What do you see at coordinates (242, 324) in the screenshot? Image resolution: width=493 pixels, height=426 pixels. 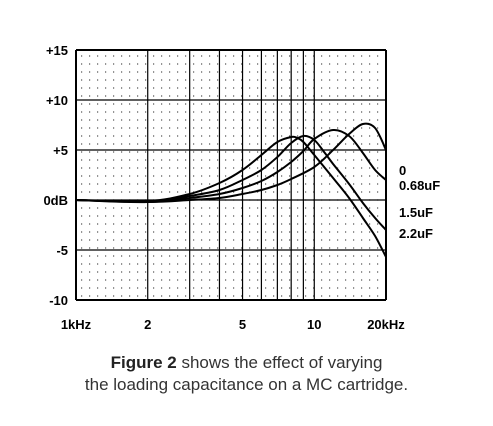 I see `x-tick-label: 5` at bounding box center [242, 324].